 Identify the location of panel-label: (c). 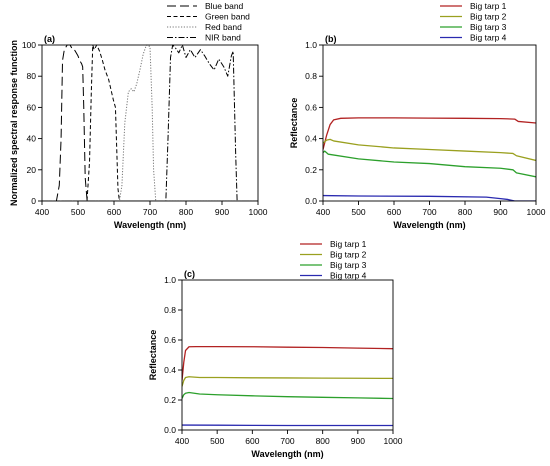
(189, 274).